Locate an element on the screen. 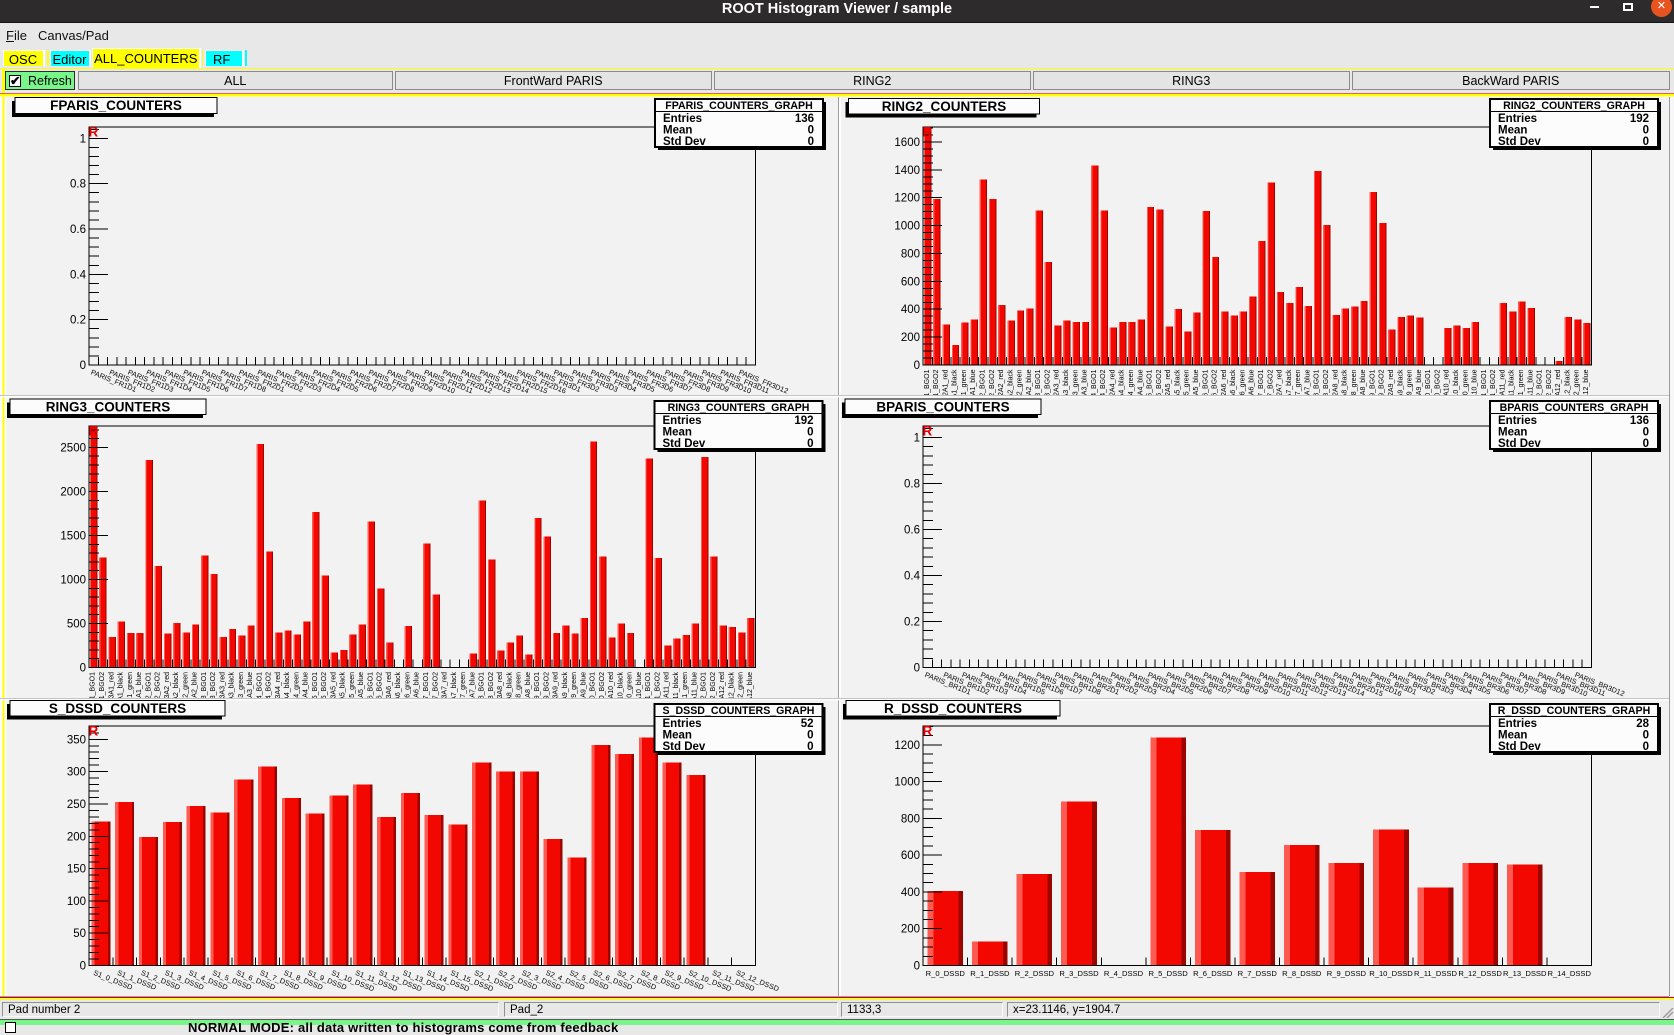 Image resolution: width=1674 pixels, height=1035 pixels. svg-text: 1000 is located at coordinates (907, 227).